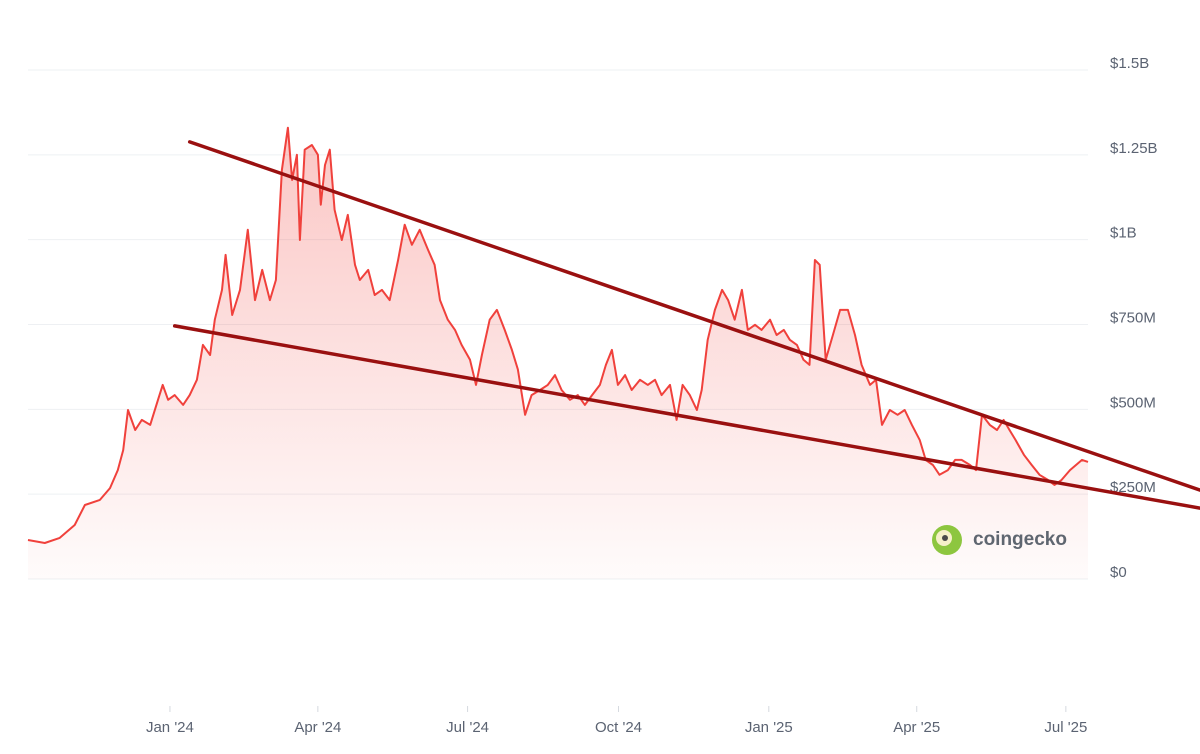  I want to click on x-tick-label: Oct '24, so click(618, 727).